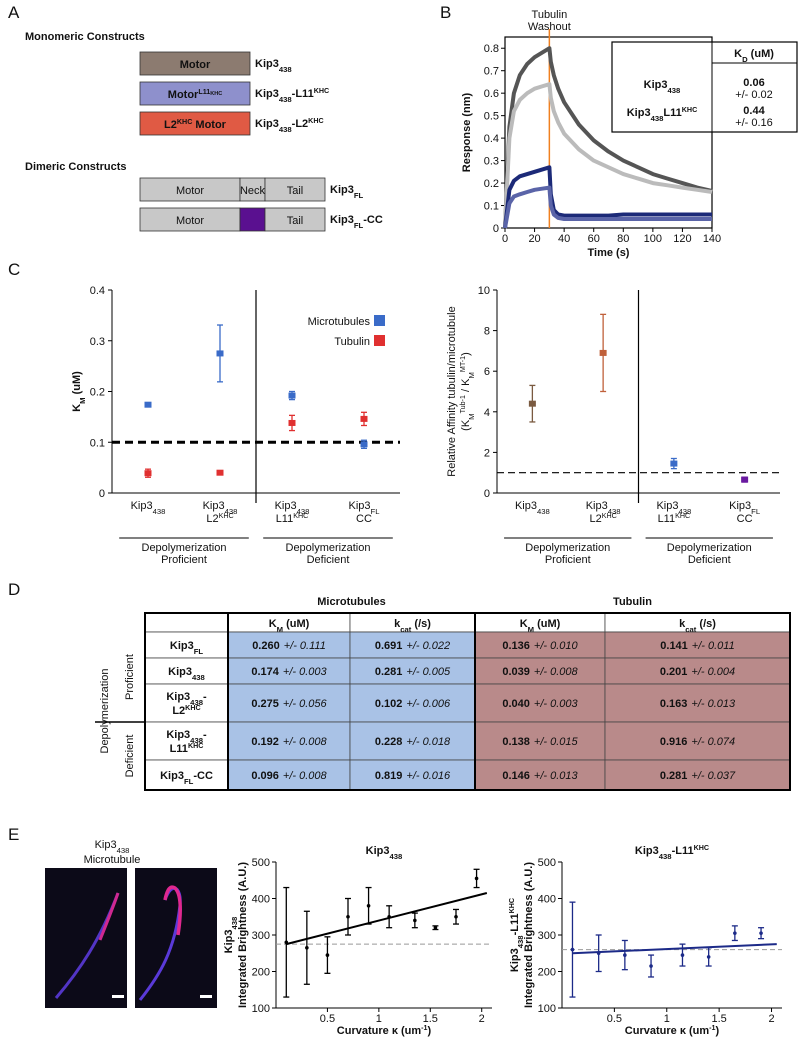 This screenshot has height=1038, width=800. What do you see at coordinates (491, 94) in the screenshot?
I see `y-tick-label: 0.6` at bounding box center [491, 94].